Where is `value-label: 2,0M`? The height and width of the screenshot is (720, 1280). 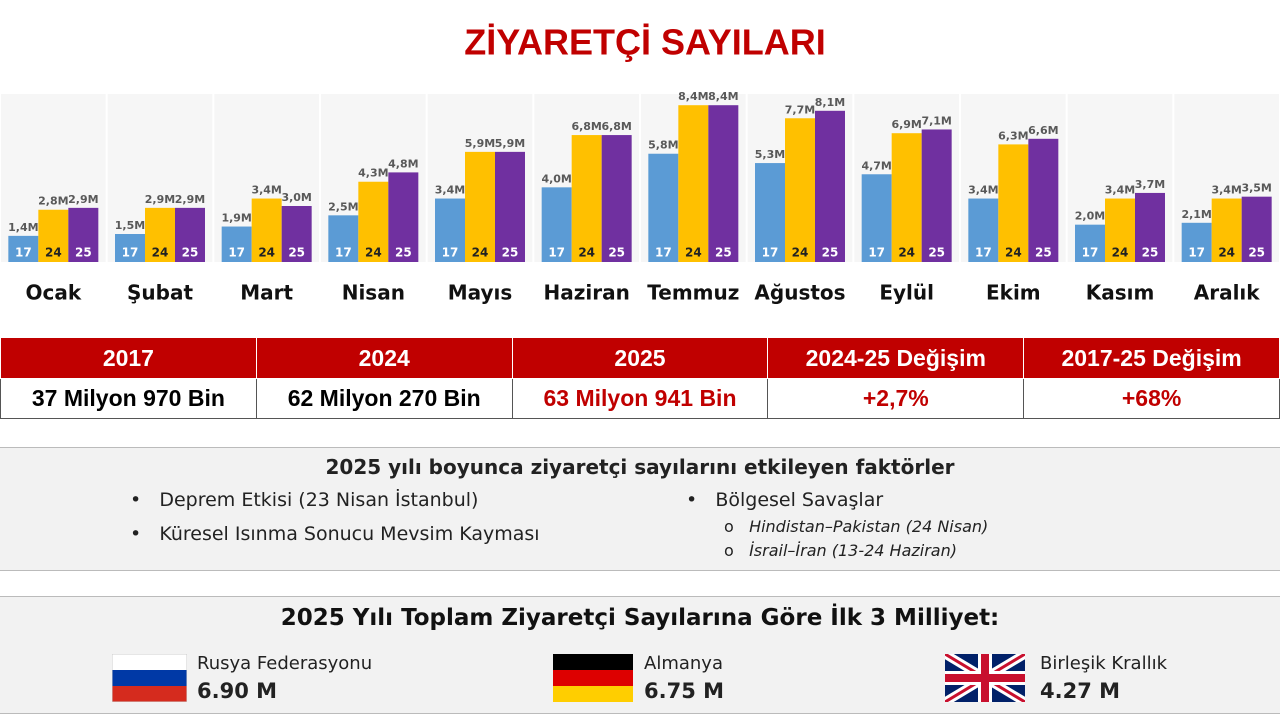 value-label: 2,0M is located at coordinates (1090, 216).